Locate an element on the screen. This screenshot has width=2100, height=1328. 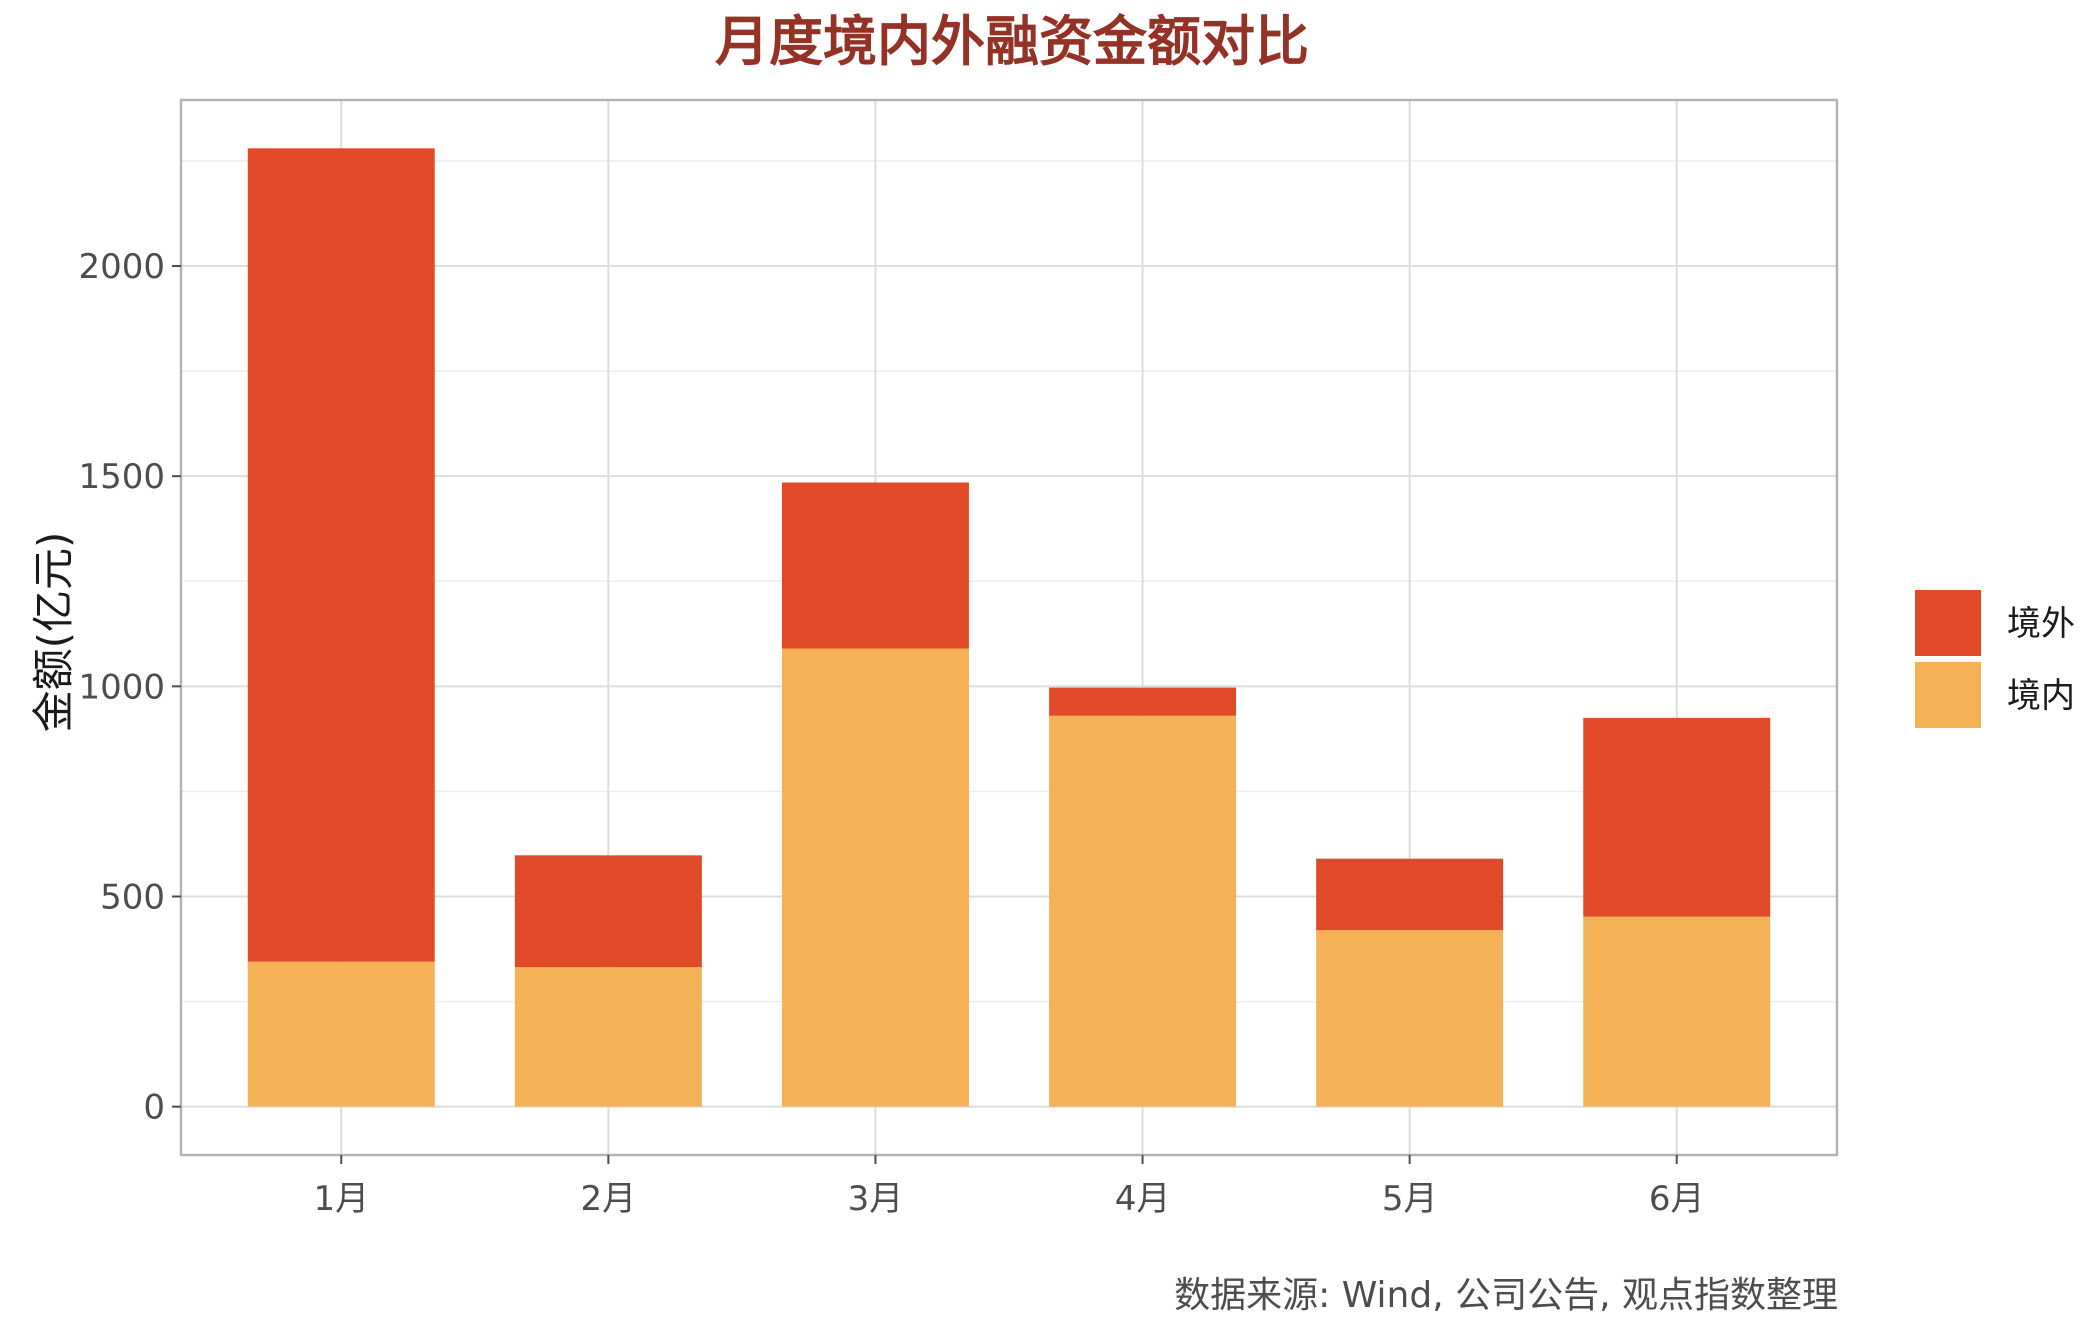
legend-label-domestic: 境内 is located at coordinates (2041, 696).